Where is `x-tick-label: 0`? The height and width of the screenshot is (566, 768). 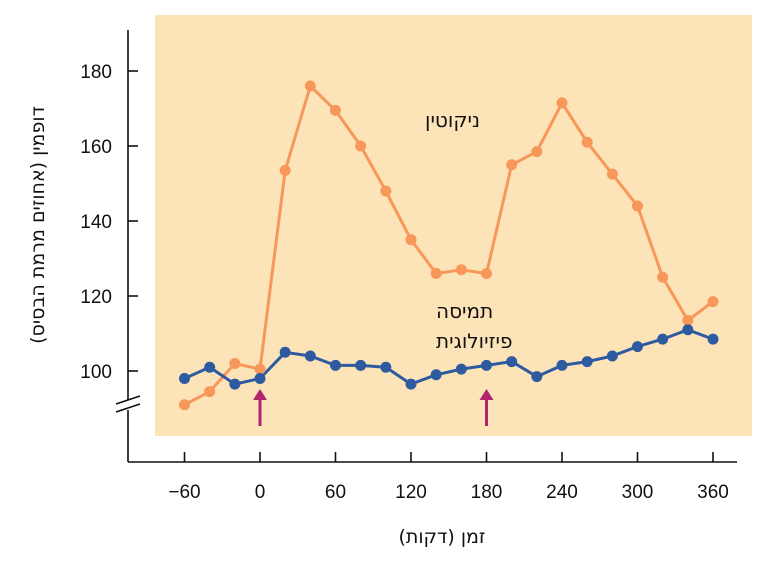 x-tick-label: 0 is located at coordinates (260, 492).